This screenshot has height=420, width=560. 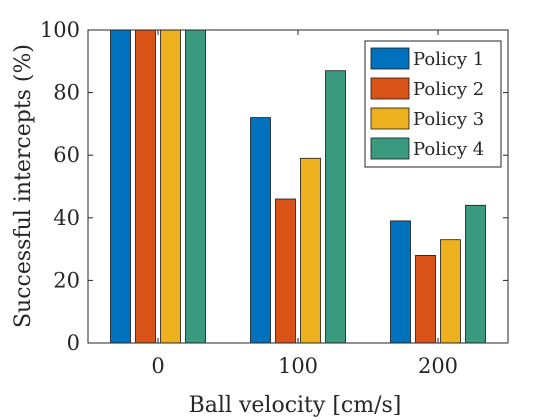 I want to click on legend-label: Policy 2, so click(x=448, y=89).